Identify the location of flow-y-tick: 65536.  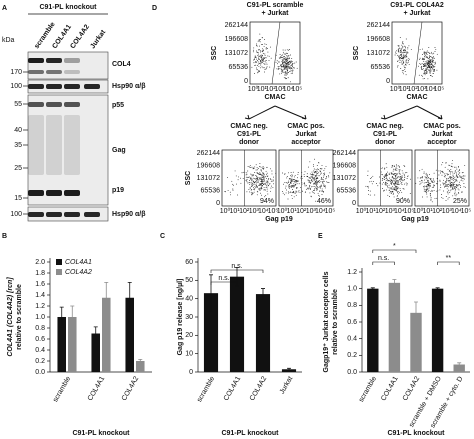
(239, 67).